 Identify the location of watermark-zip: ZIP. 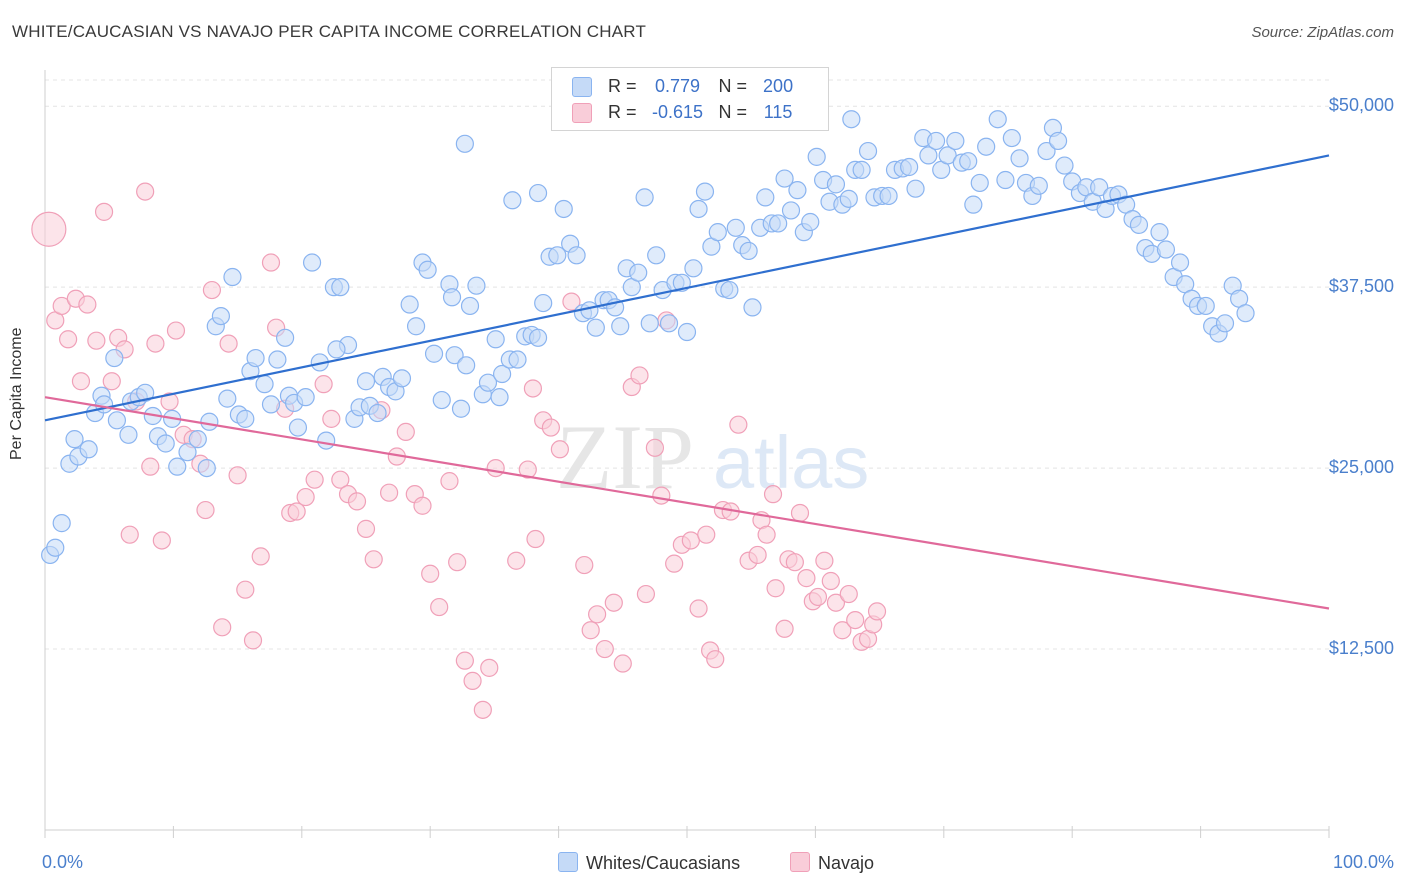
(625, 457).